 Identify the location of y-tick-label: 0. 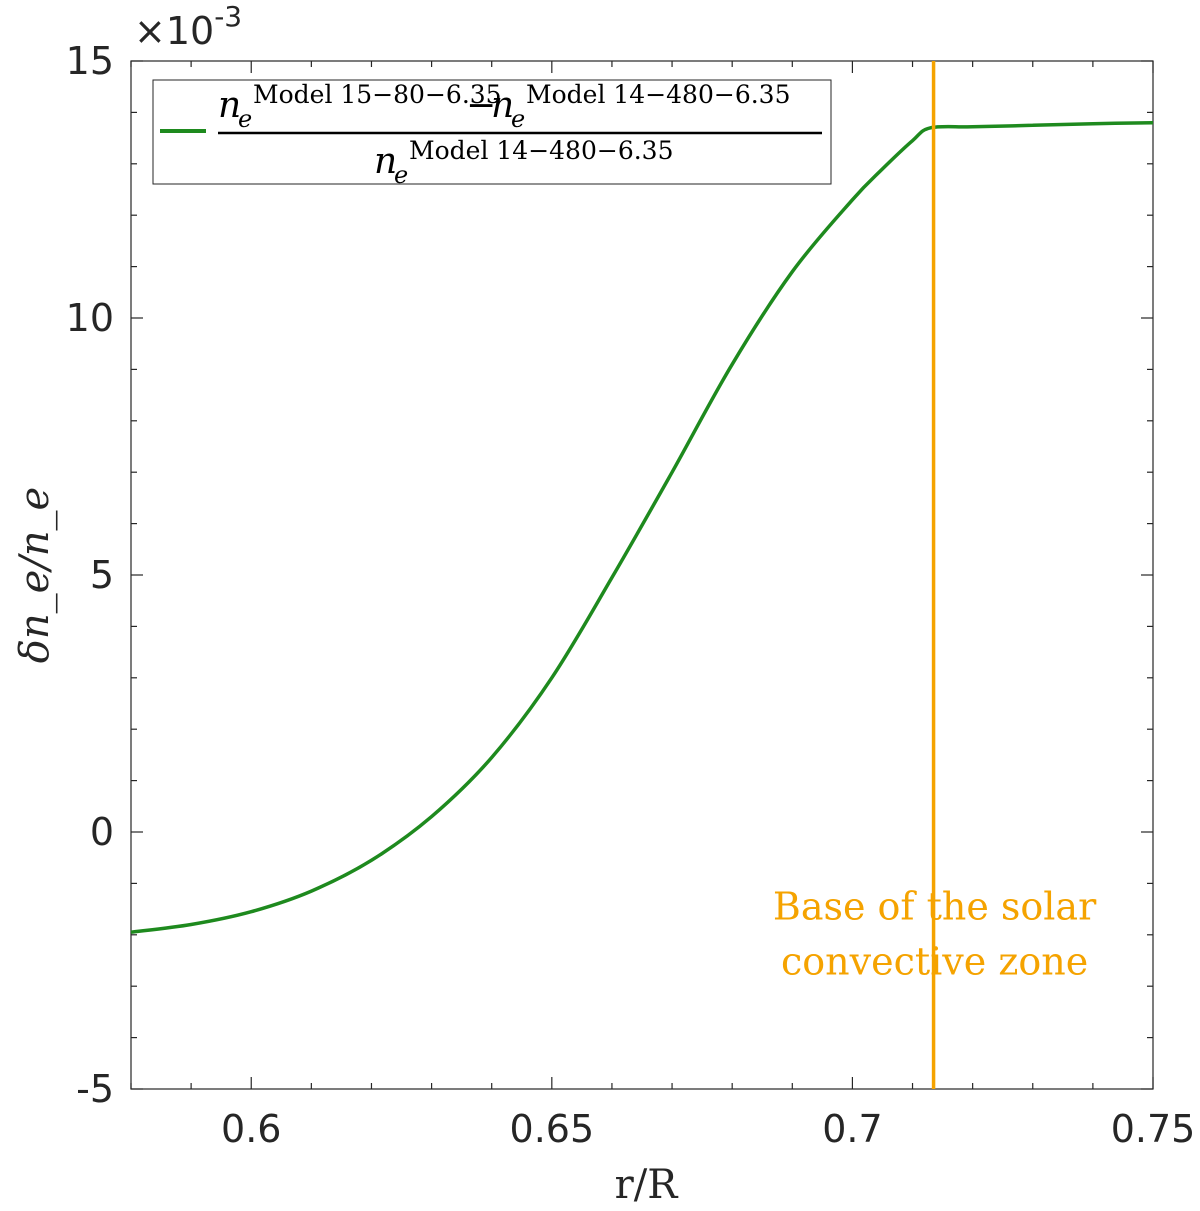
(102, 832).